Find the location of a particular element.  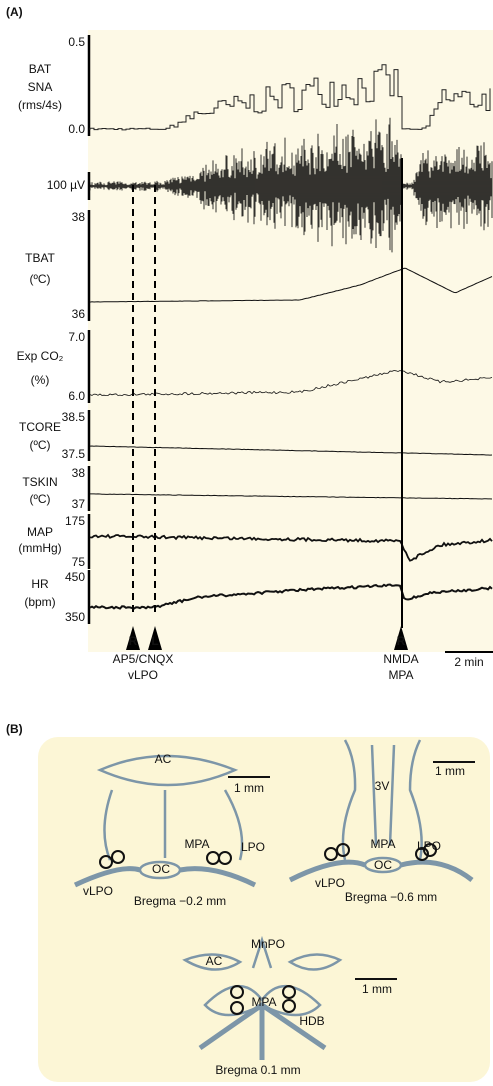

scale-label: 37.5 is located at coordinates (74, 454).